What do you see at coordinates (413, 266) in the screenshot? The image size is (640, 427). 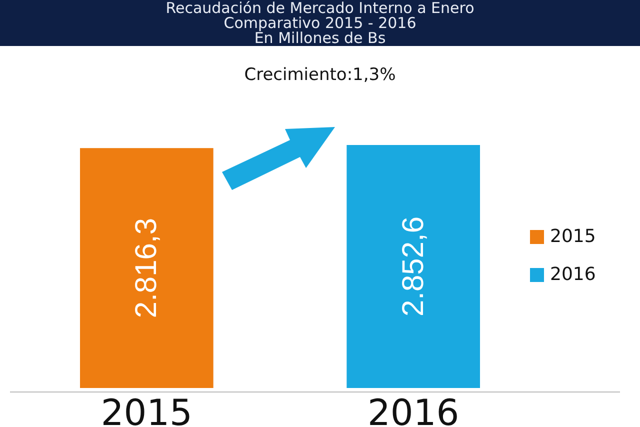 I see `data-label: 2.852,6` at bounding box center [413, 266].